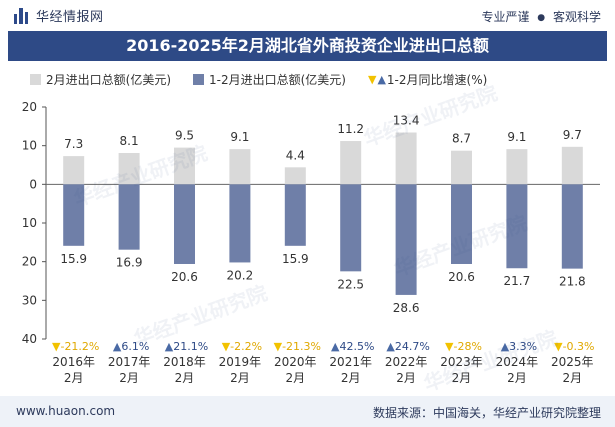 The height and width of the screenshot is (427, 615). Describe the element at coordinates (579, 346) in the screenshot. I see `yoy-value: -0.3%` at that location.